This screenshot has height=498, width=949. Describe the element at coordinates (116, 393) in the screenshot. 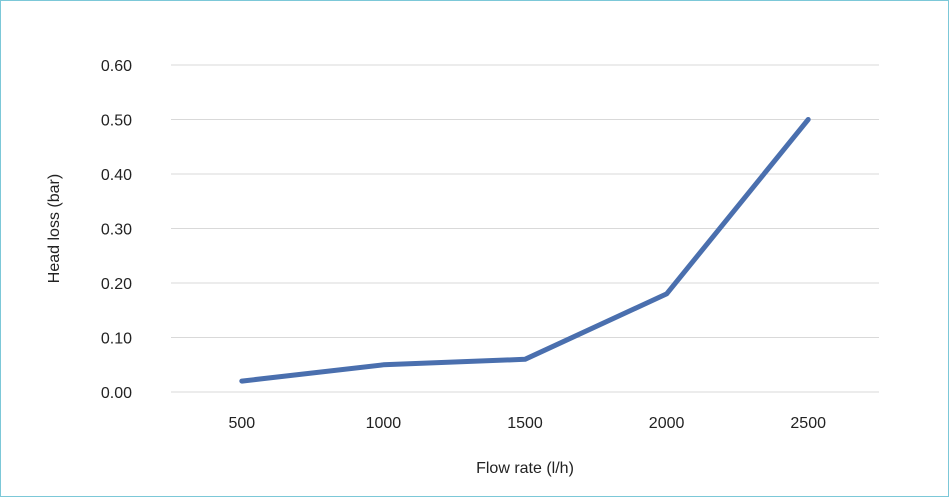

I see `y-tick-label: 0.00` at that location.